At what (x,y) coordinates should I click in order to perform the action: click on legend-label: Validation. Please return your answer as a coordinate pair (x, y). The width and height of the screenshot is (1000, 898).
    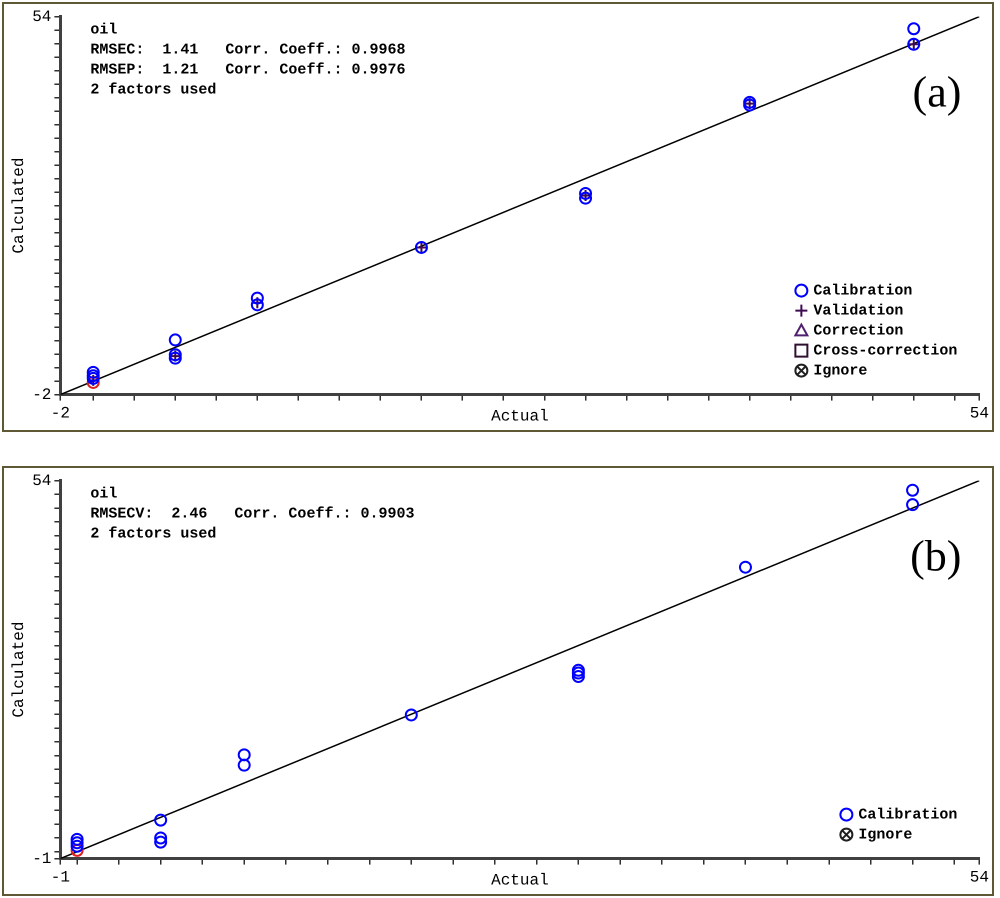
    Looking at the image, I should click on (858, 311).